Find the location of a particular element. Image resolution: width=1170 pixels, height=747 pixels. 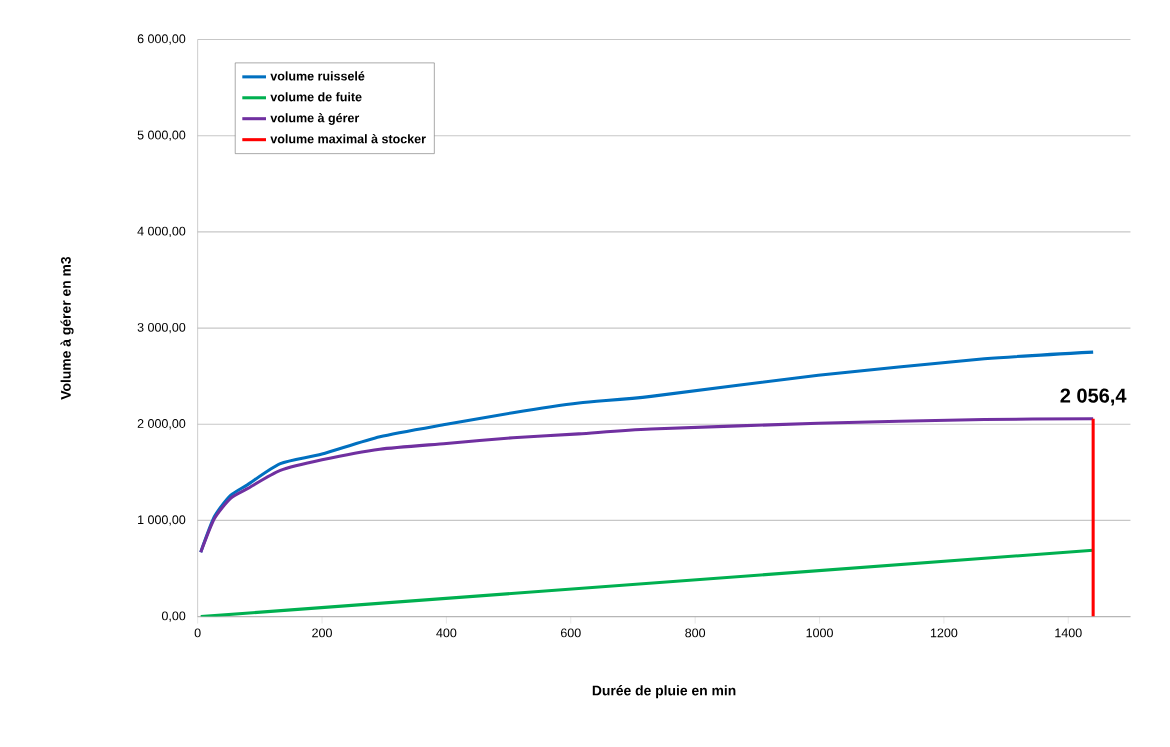

x-tick-label: 1000 is located at coordinates (819, 633).